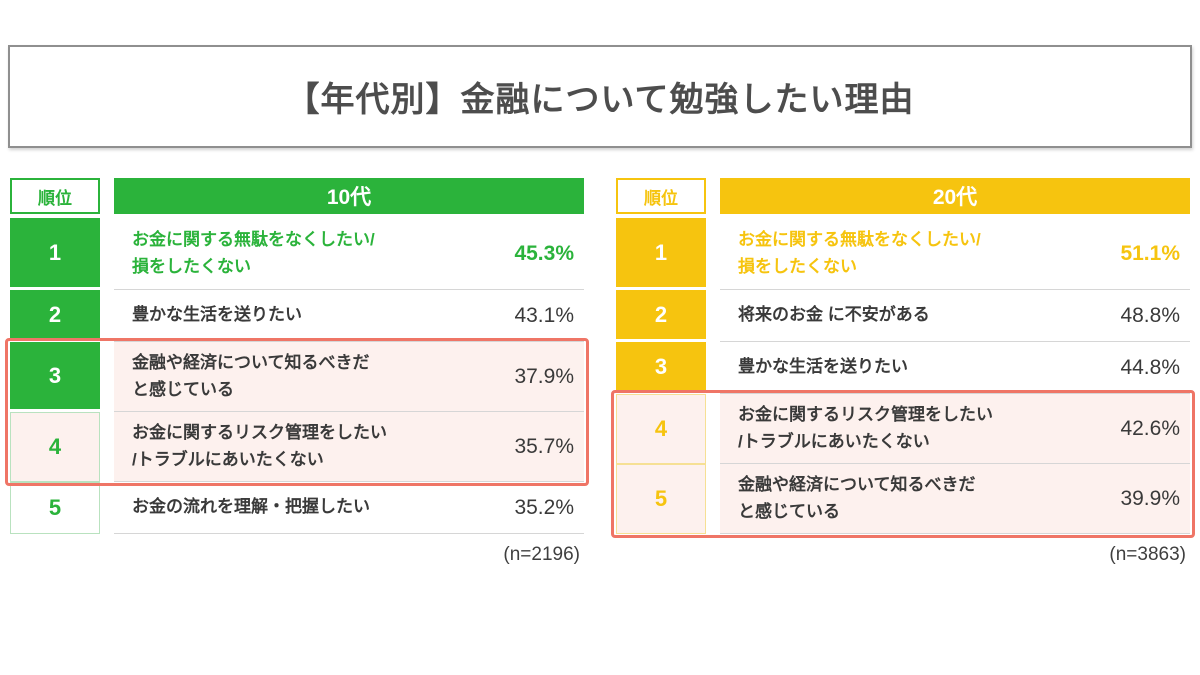 The image size is (1200, 675). I want to click on table-row: 5 金融や経済について知るべきだ と感じている 39.9%, so click(903, 499).